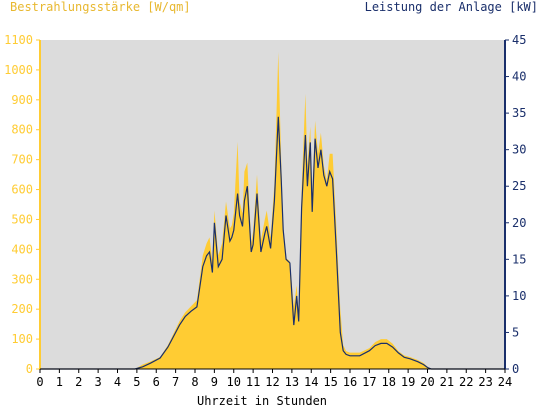 The image size is (544, 408). What do you see at coordinates (466, 382) in the screenshot?
I see `x-axis-tick-label: 22` at bounding box center [466, 382].